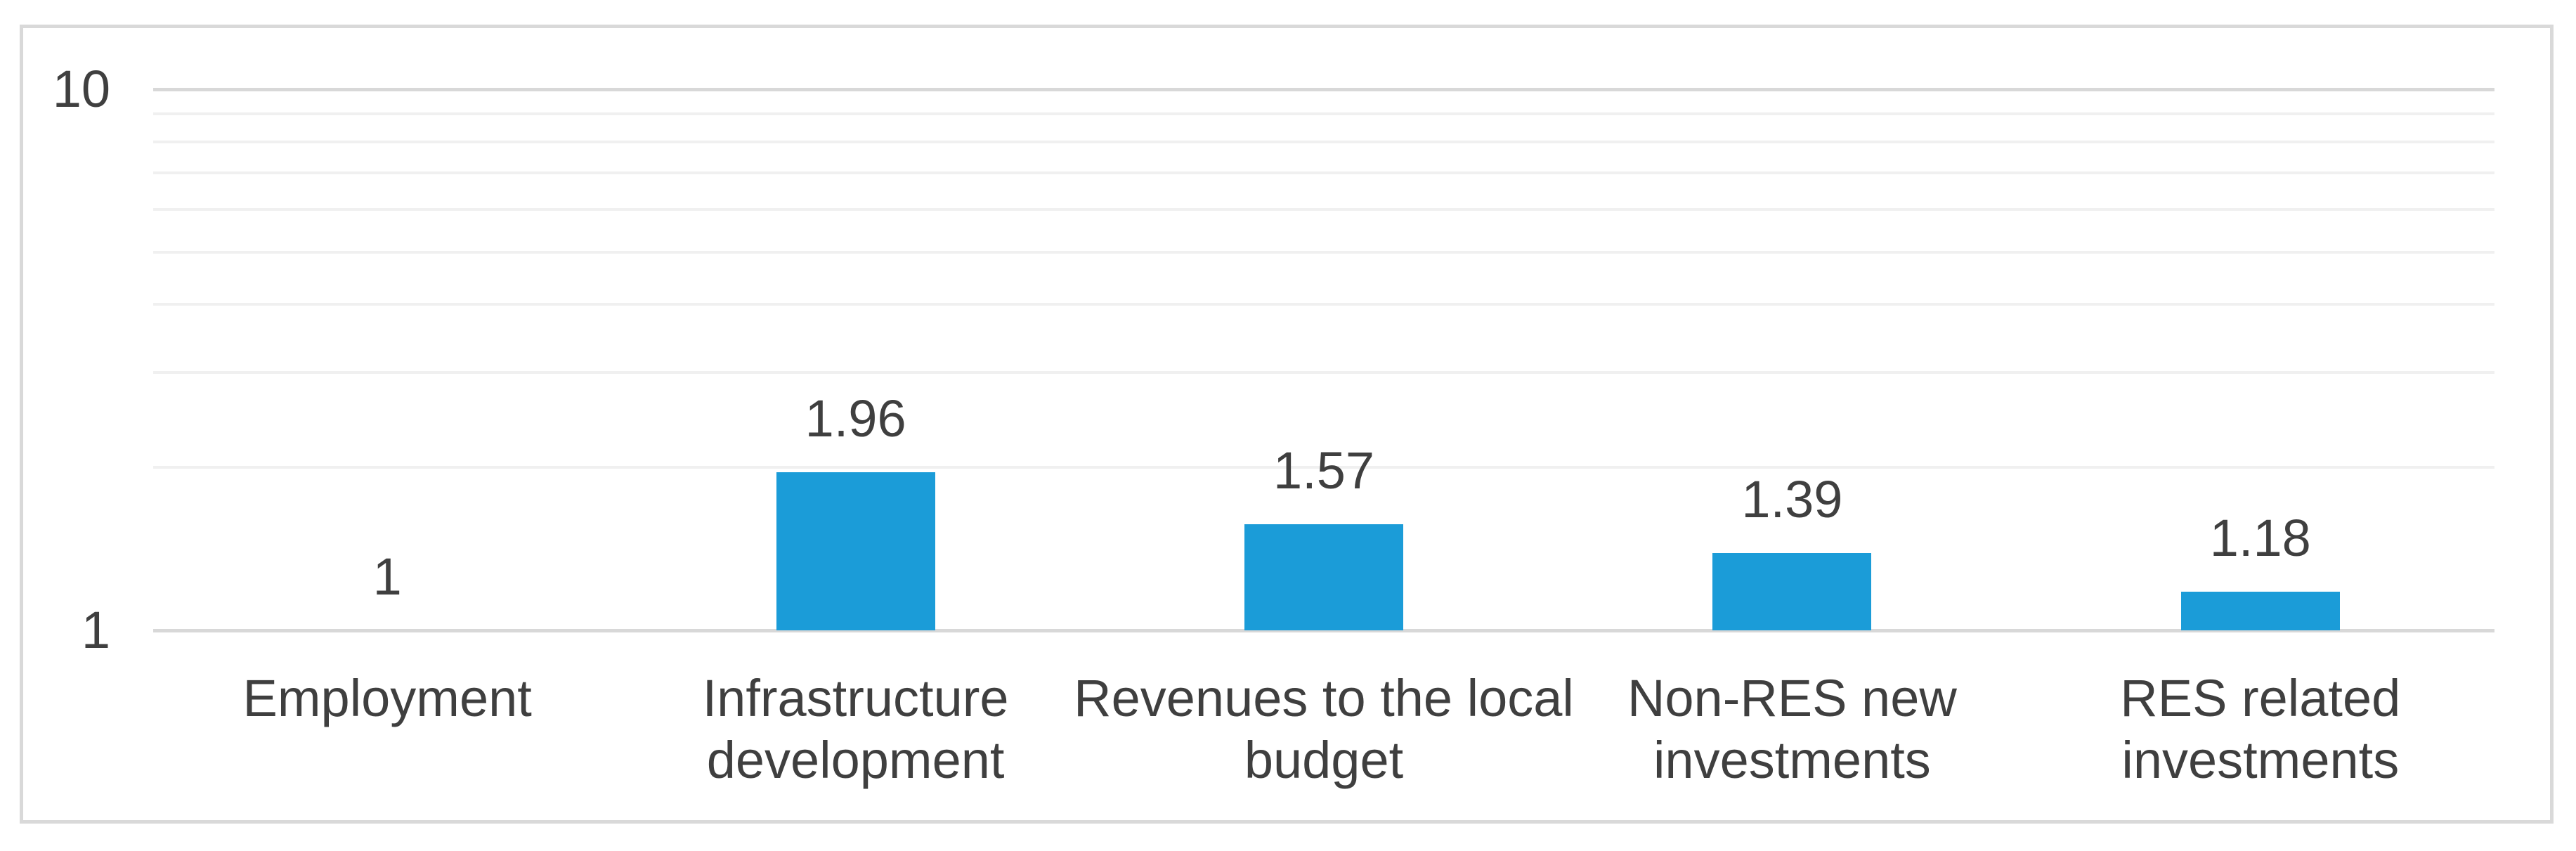  What do you see at coordinates (1324, 729) in the screenshot?
I see `category-label: Revenues to the local budget` at bounding box center [1324, 729].